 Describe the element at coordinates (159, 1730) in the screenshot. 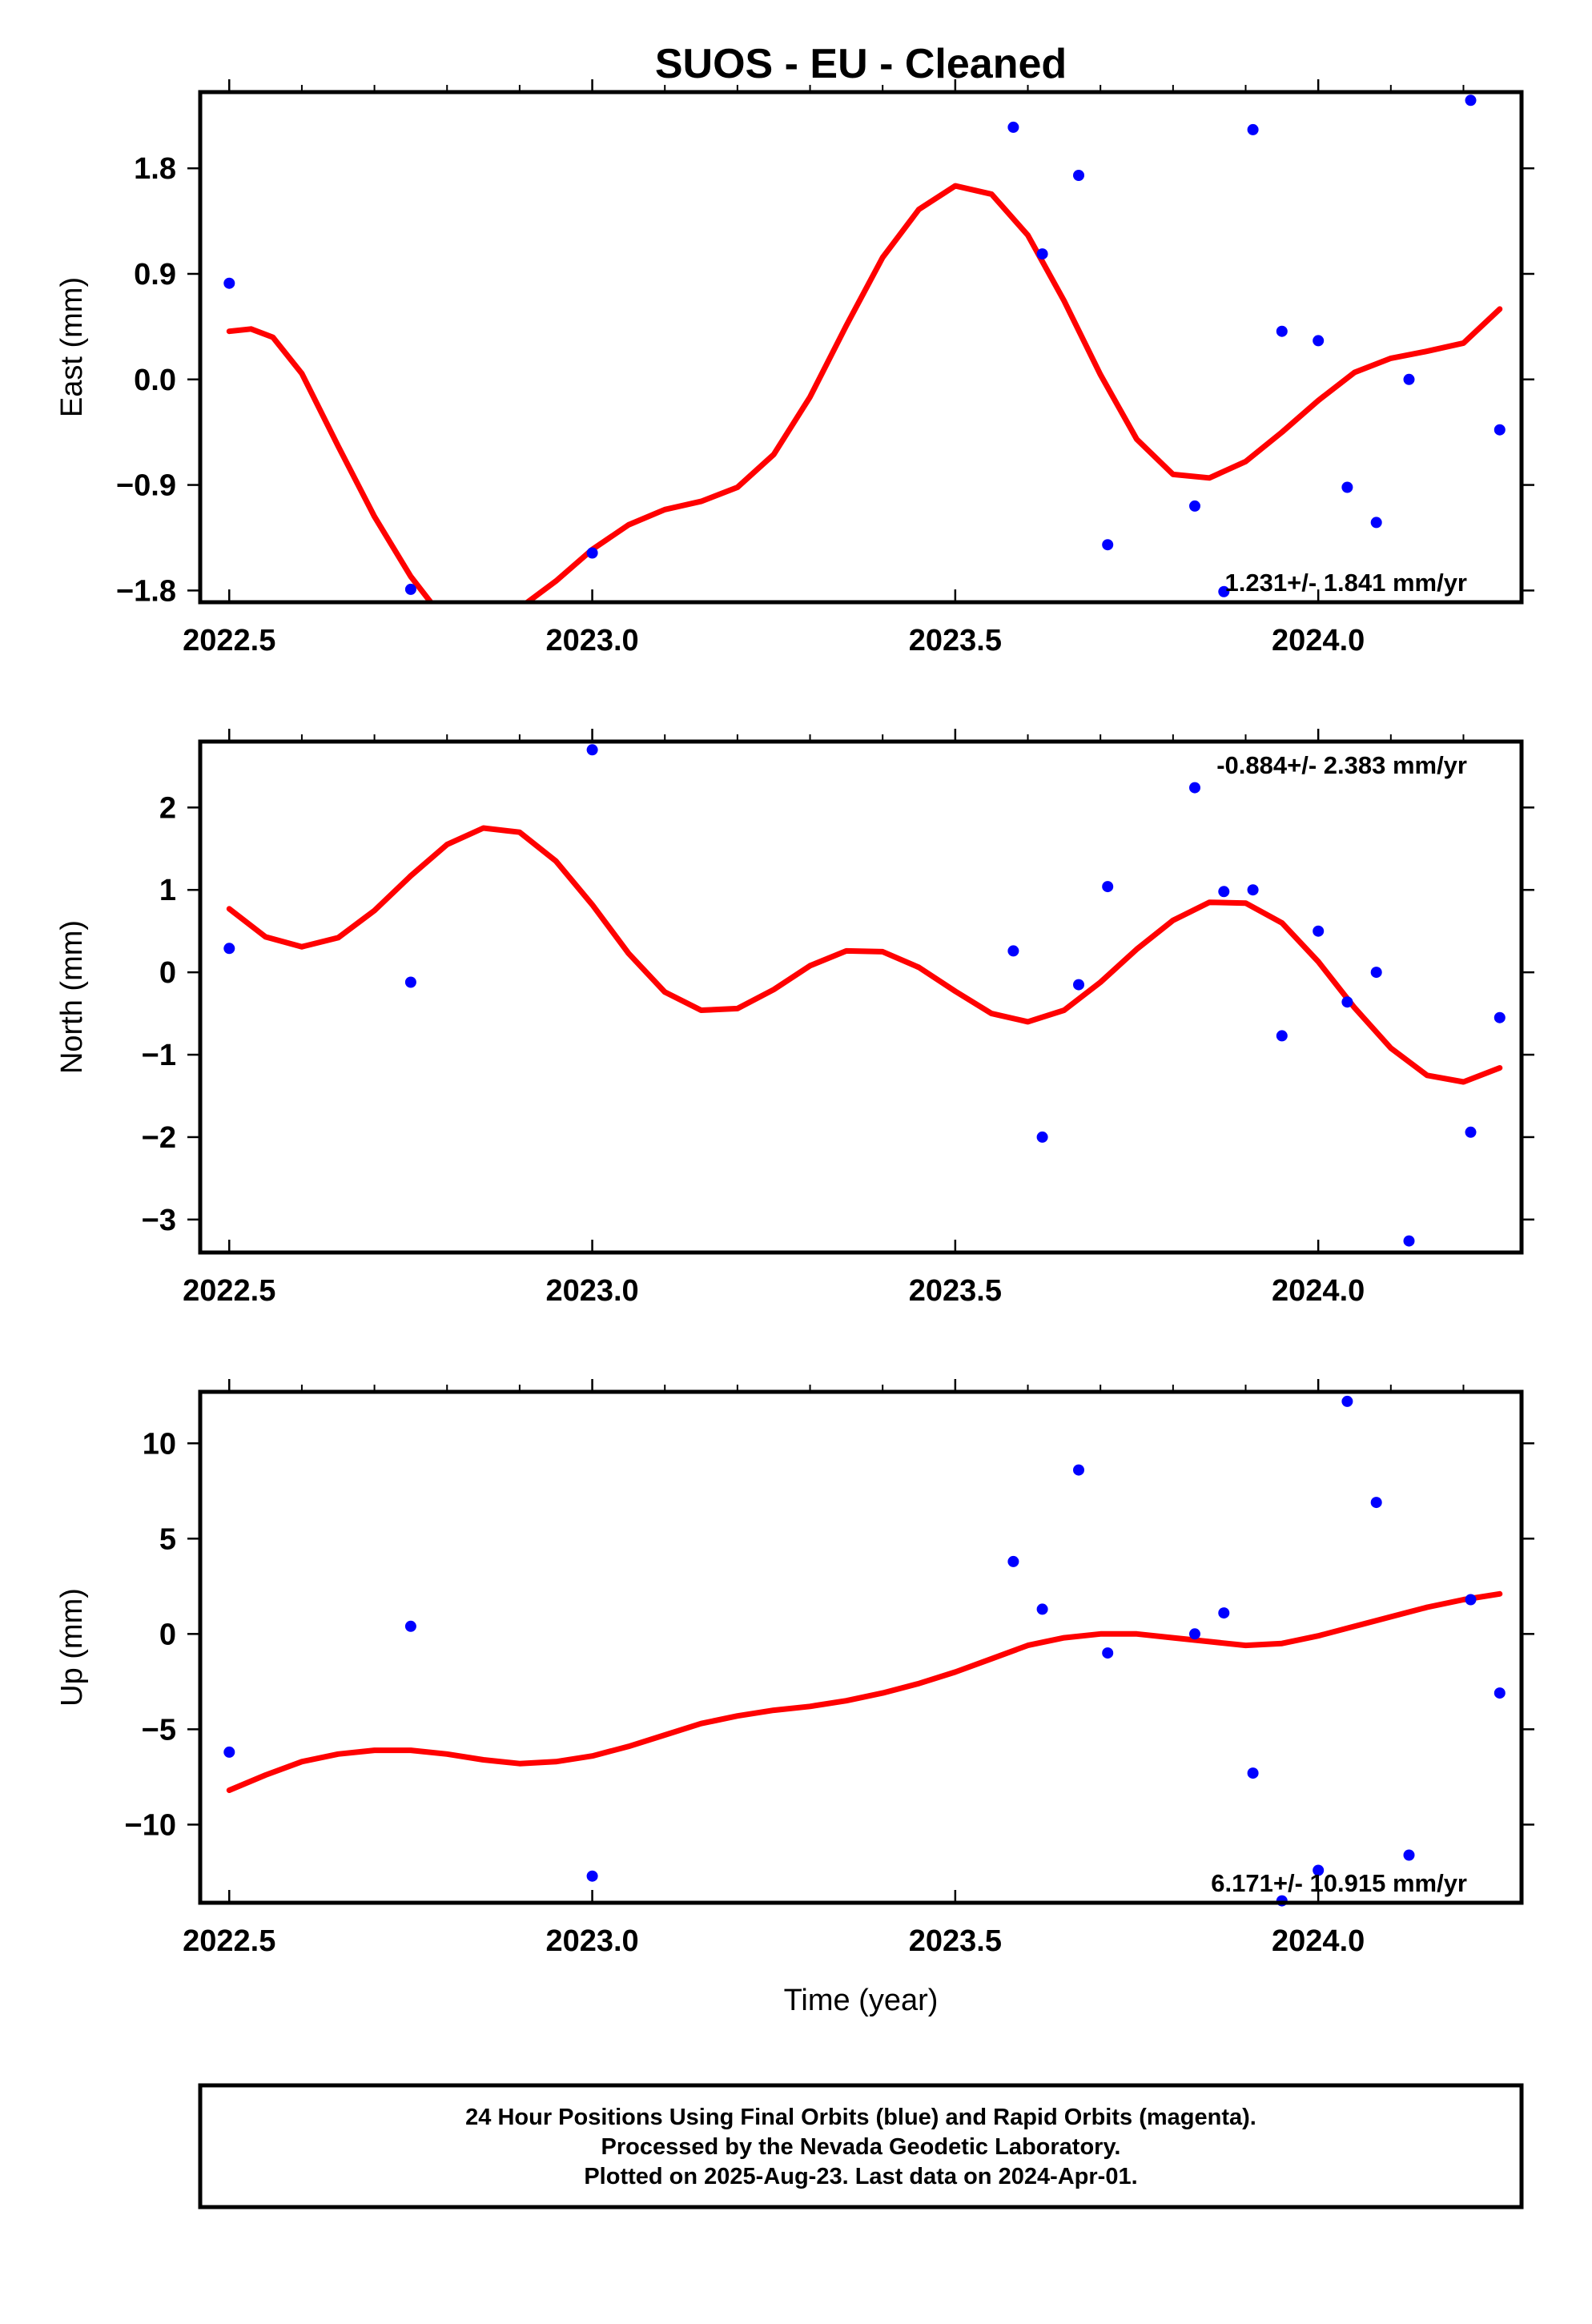

I see `y-tick-label: −5` at that location.